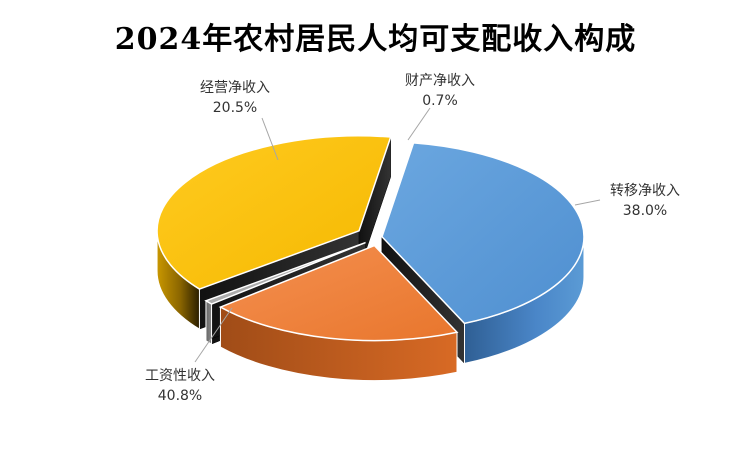 This screenshot has width=751, height=451. I want to click on slice-label-property-income: 财产净收入, so click(440, 81).